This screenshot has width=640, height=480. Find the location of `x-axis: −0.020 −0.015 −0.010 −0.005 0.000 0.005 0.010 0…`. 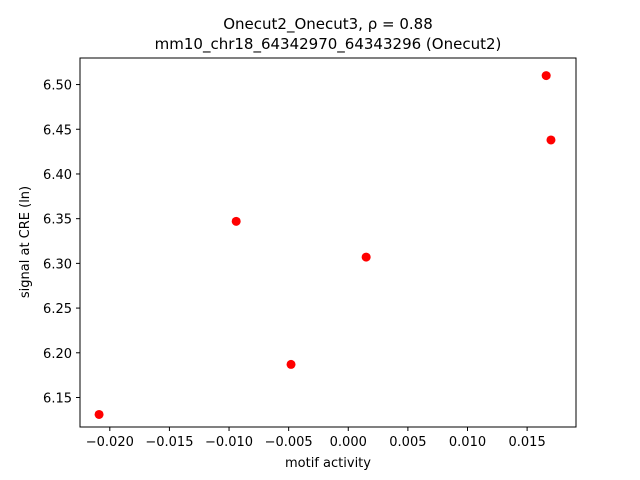

x-axis: −0.020 −0.015 −0.010 −0.005 0.000 0.005 0.010 0… is located at coordinates (316, 438).